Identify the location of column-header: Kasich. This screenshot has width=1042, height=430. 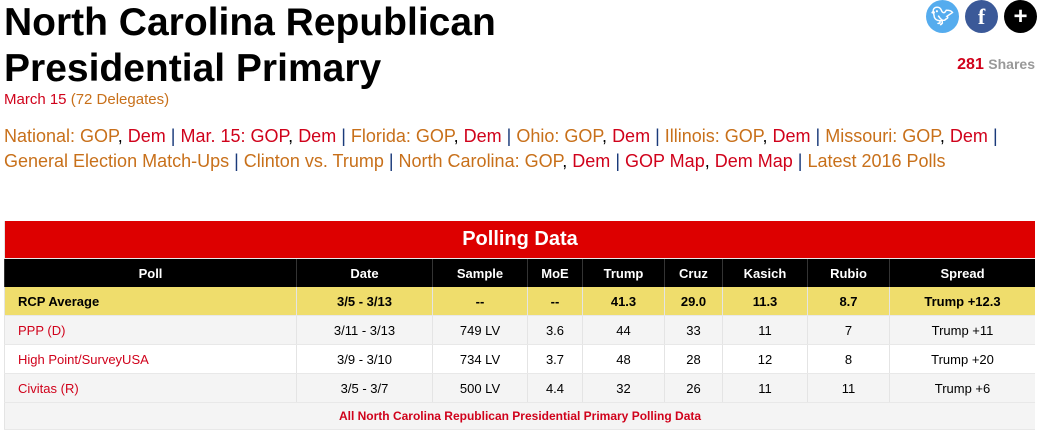
(765, 272).